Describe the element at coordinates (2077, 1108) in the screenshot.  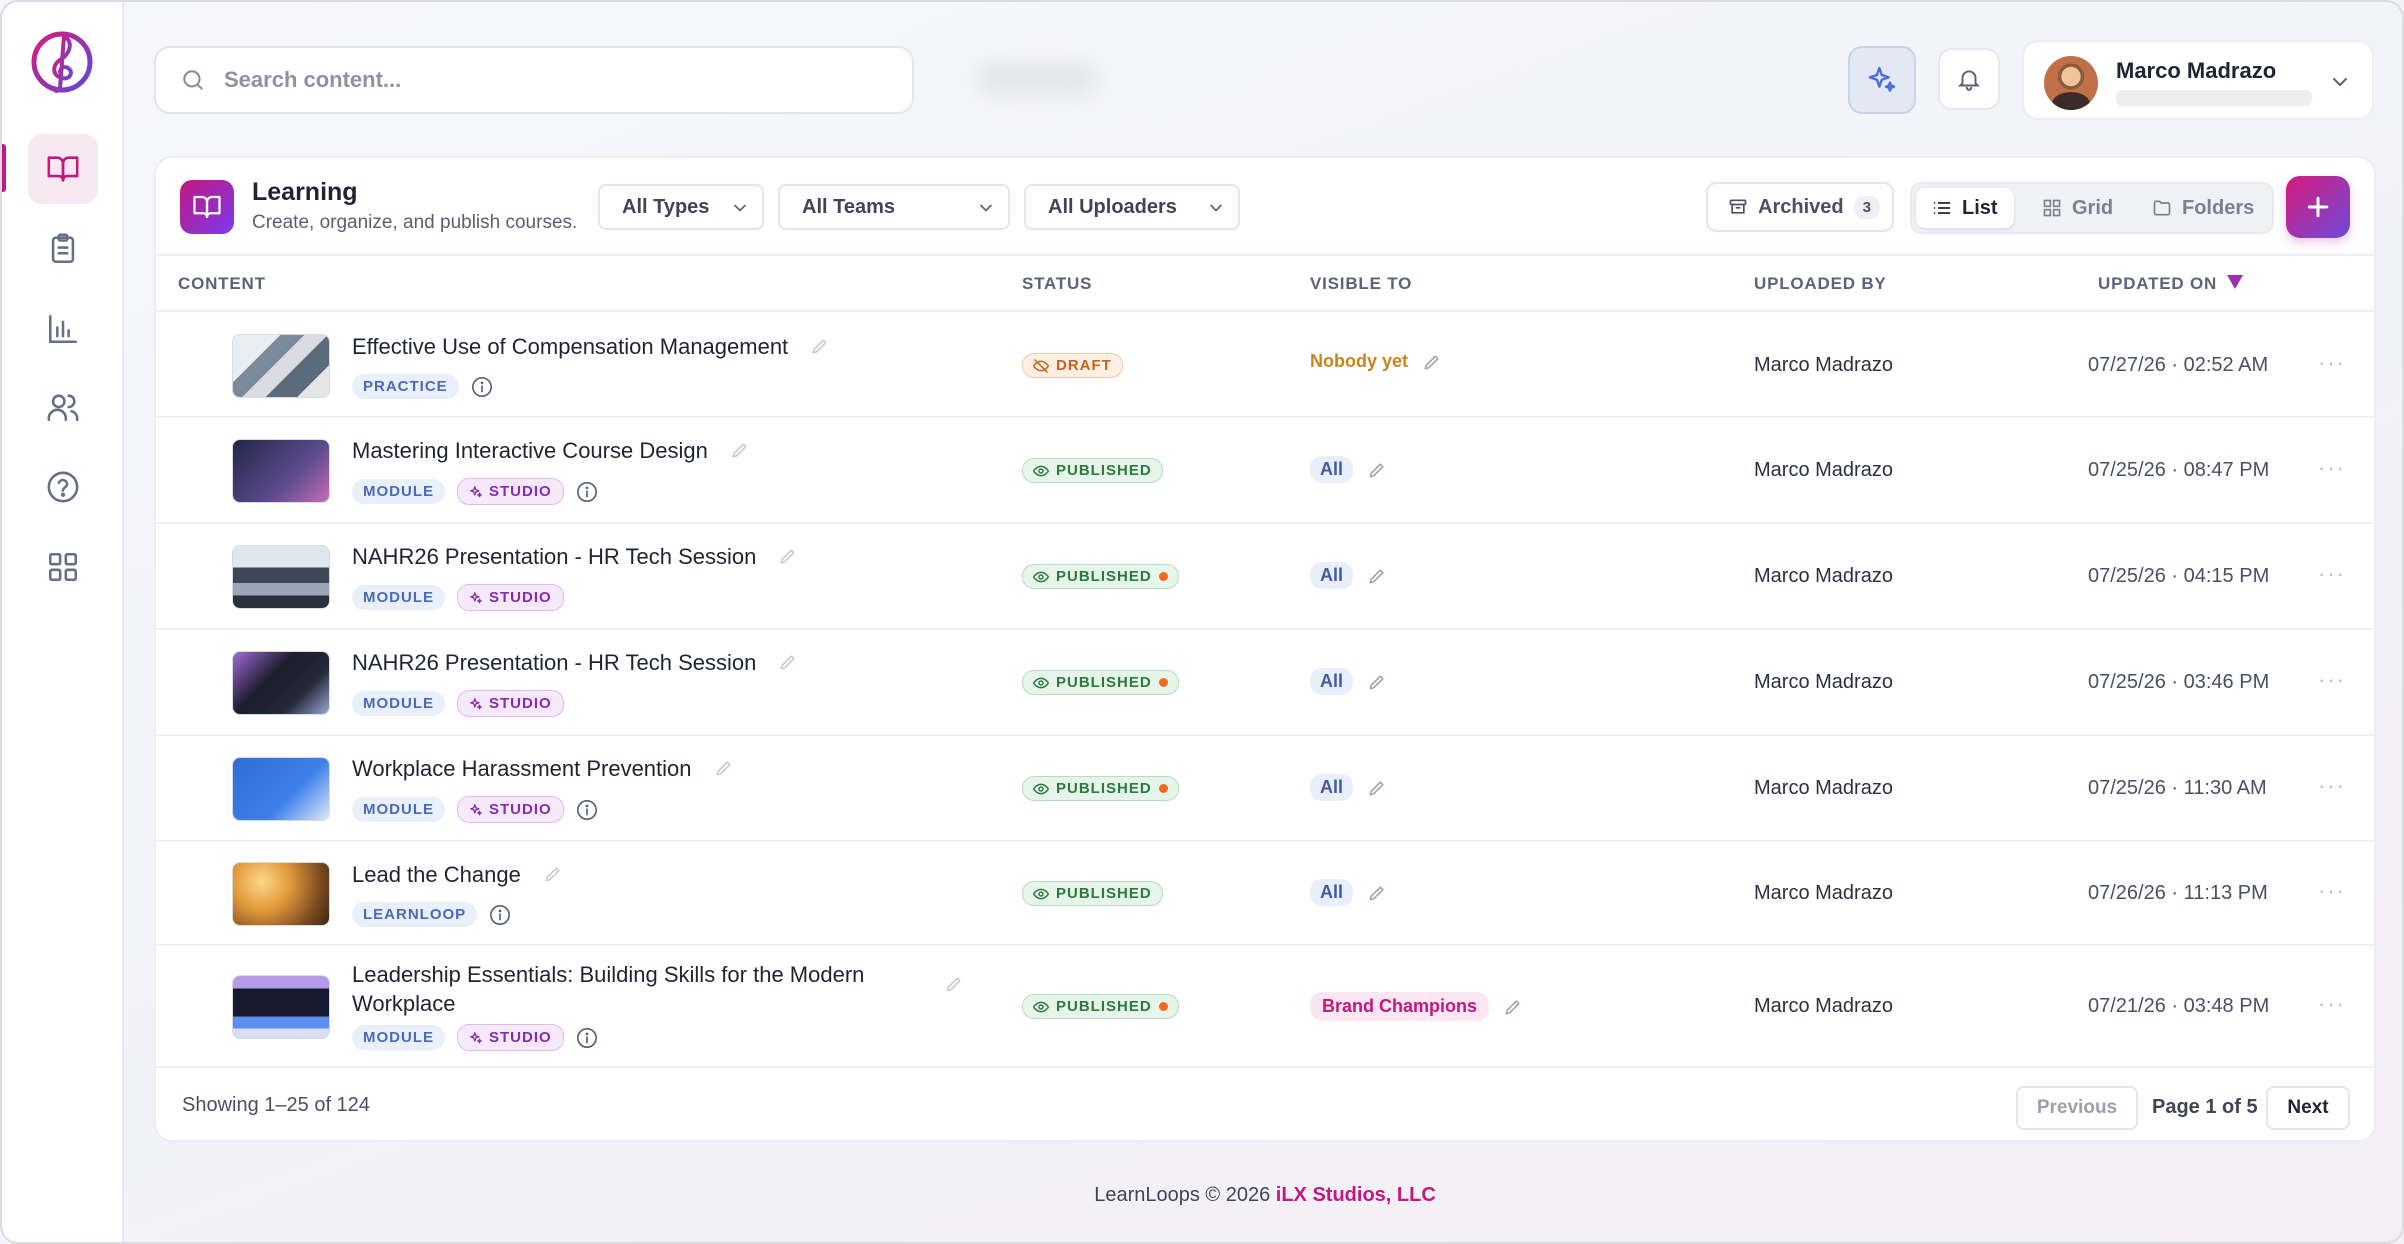
I see `previous-button: Previous` at that location.